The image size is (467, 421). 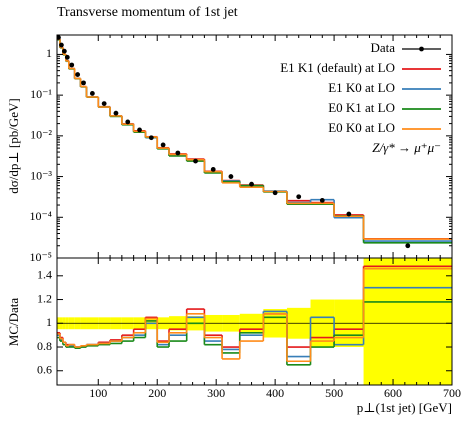 What do you see at coordinates (216, 393) in the screenshot?
I see `x-tick-label: 300` at bounding box center [216, 393].